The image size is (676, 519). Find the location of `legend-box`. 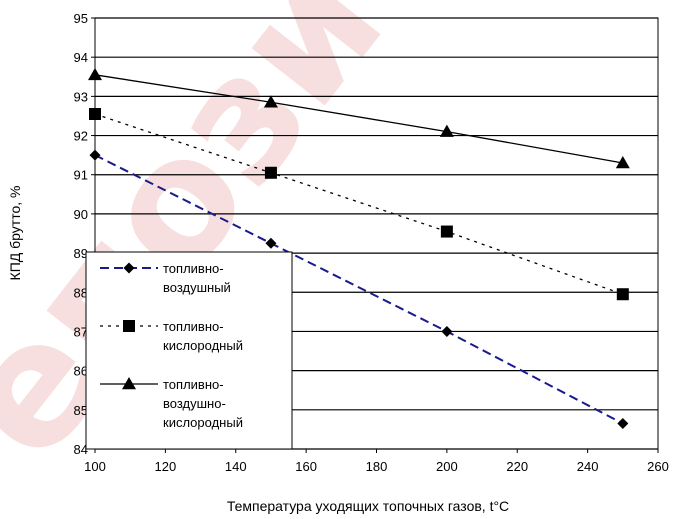

legend-box is located at coordinates (189, 350).